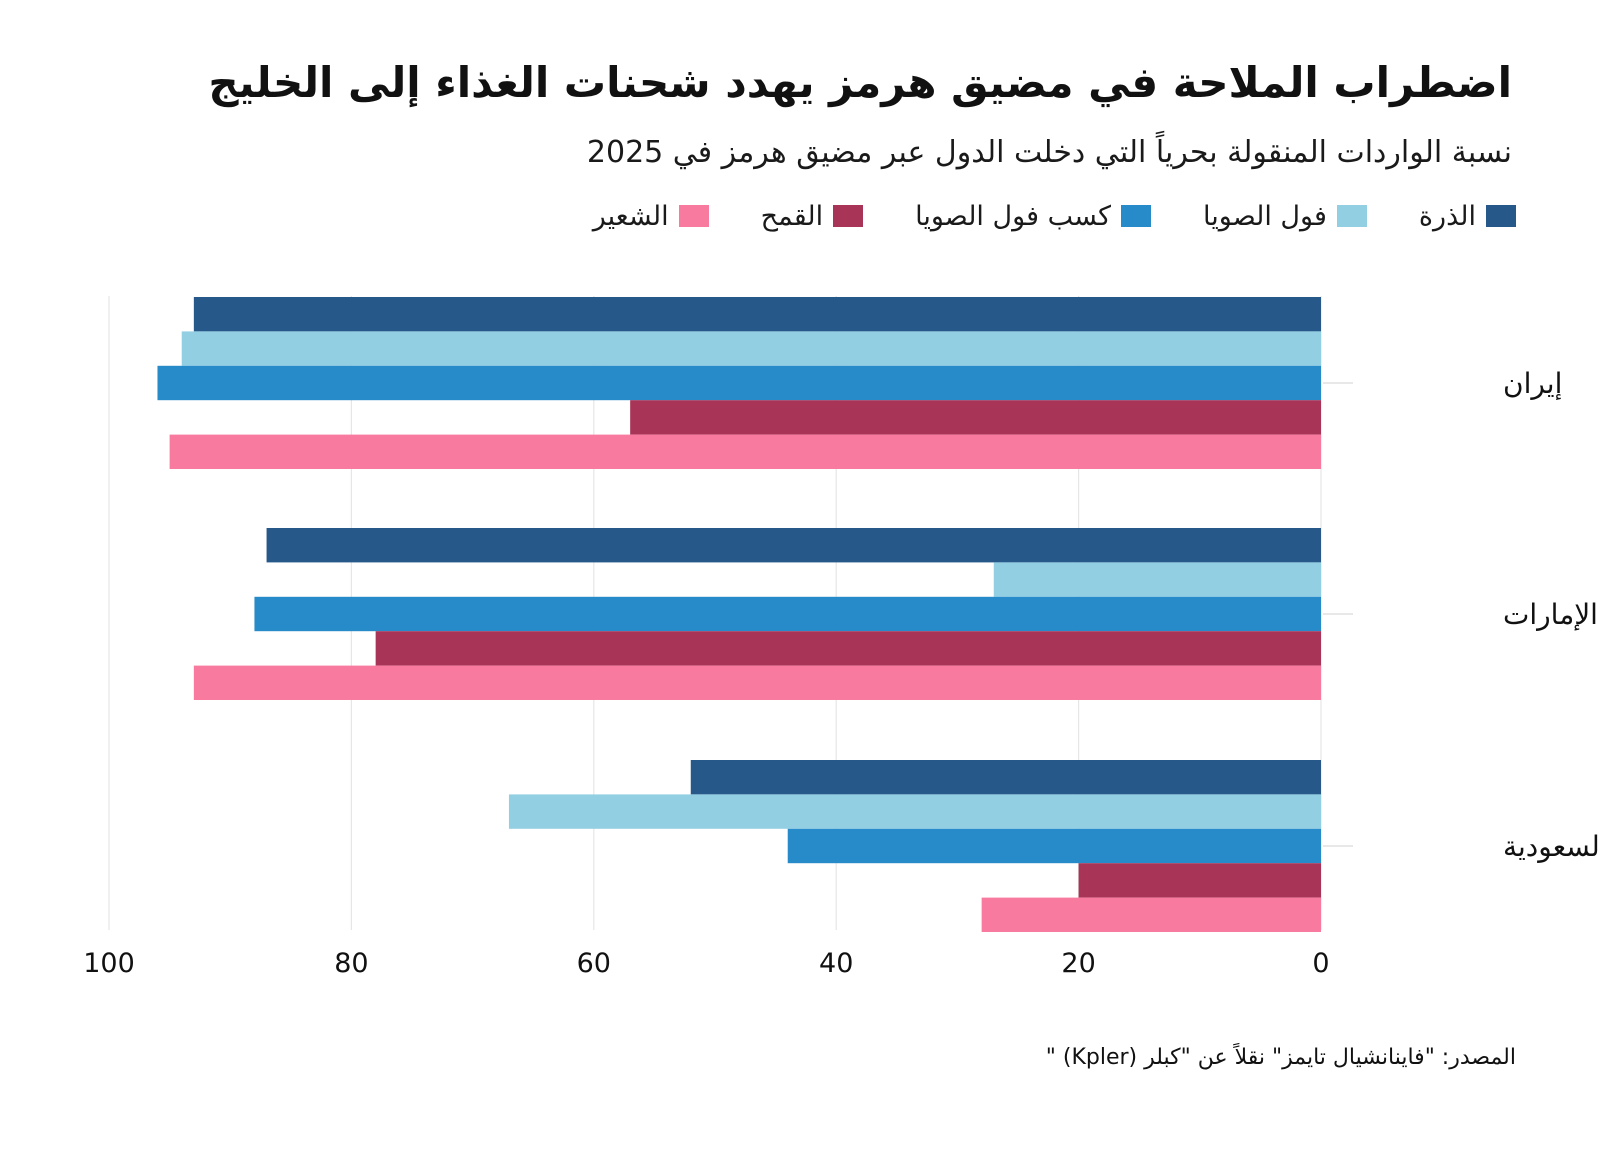 The image size is (1600, 1149). What do you see at coordinates (1136, 216) in the screenshot?
I see `legend-swatch-soybean-meal` at bounding box center [1136, 216].